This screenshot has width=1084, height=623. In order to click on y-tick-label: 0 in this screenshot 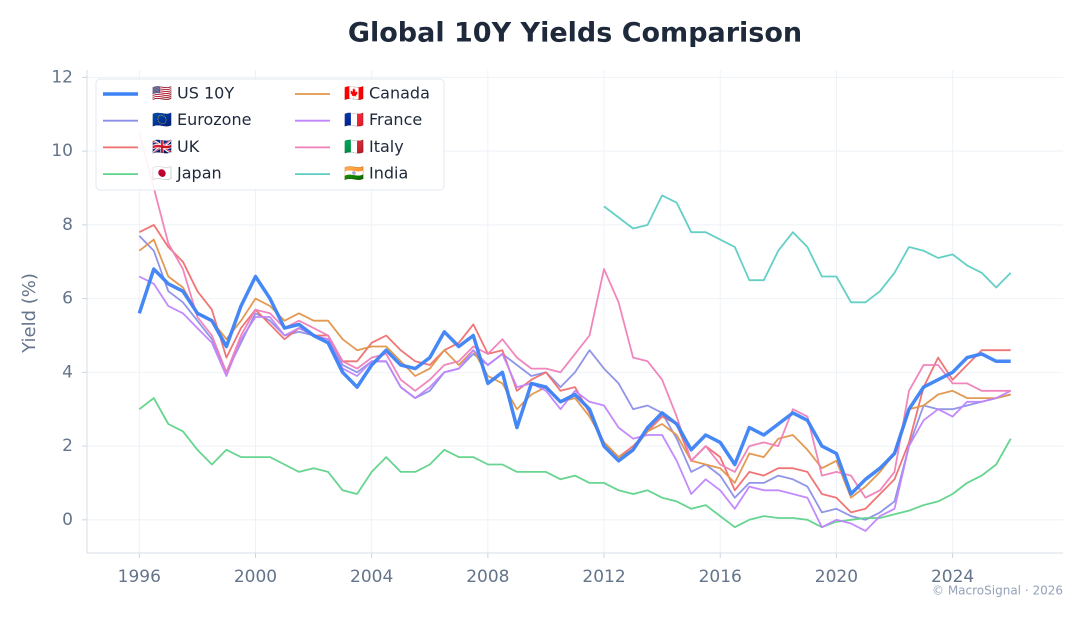, I will do `click(67, 520)`.